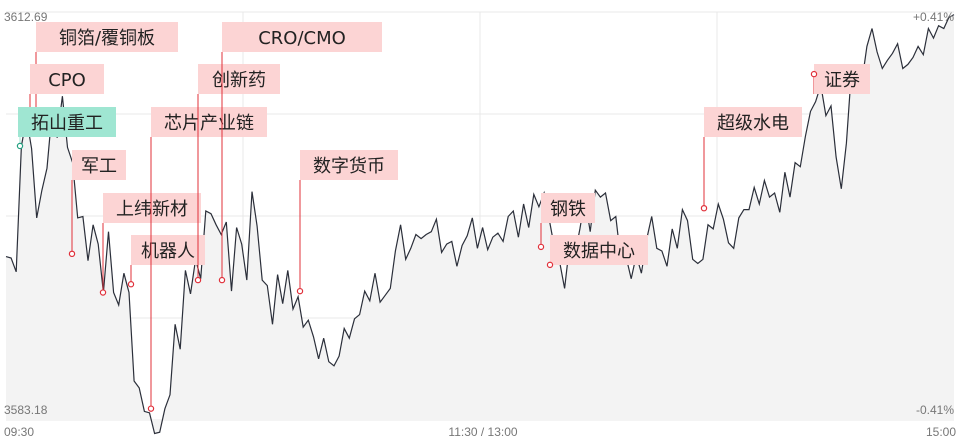  Describe the element at coordinates (935, 410) in the screenshot. I see `pct-bottom-label: -0.41%` at that location.